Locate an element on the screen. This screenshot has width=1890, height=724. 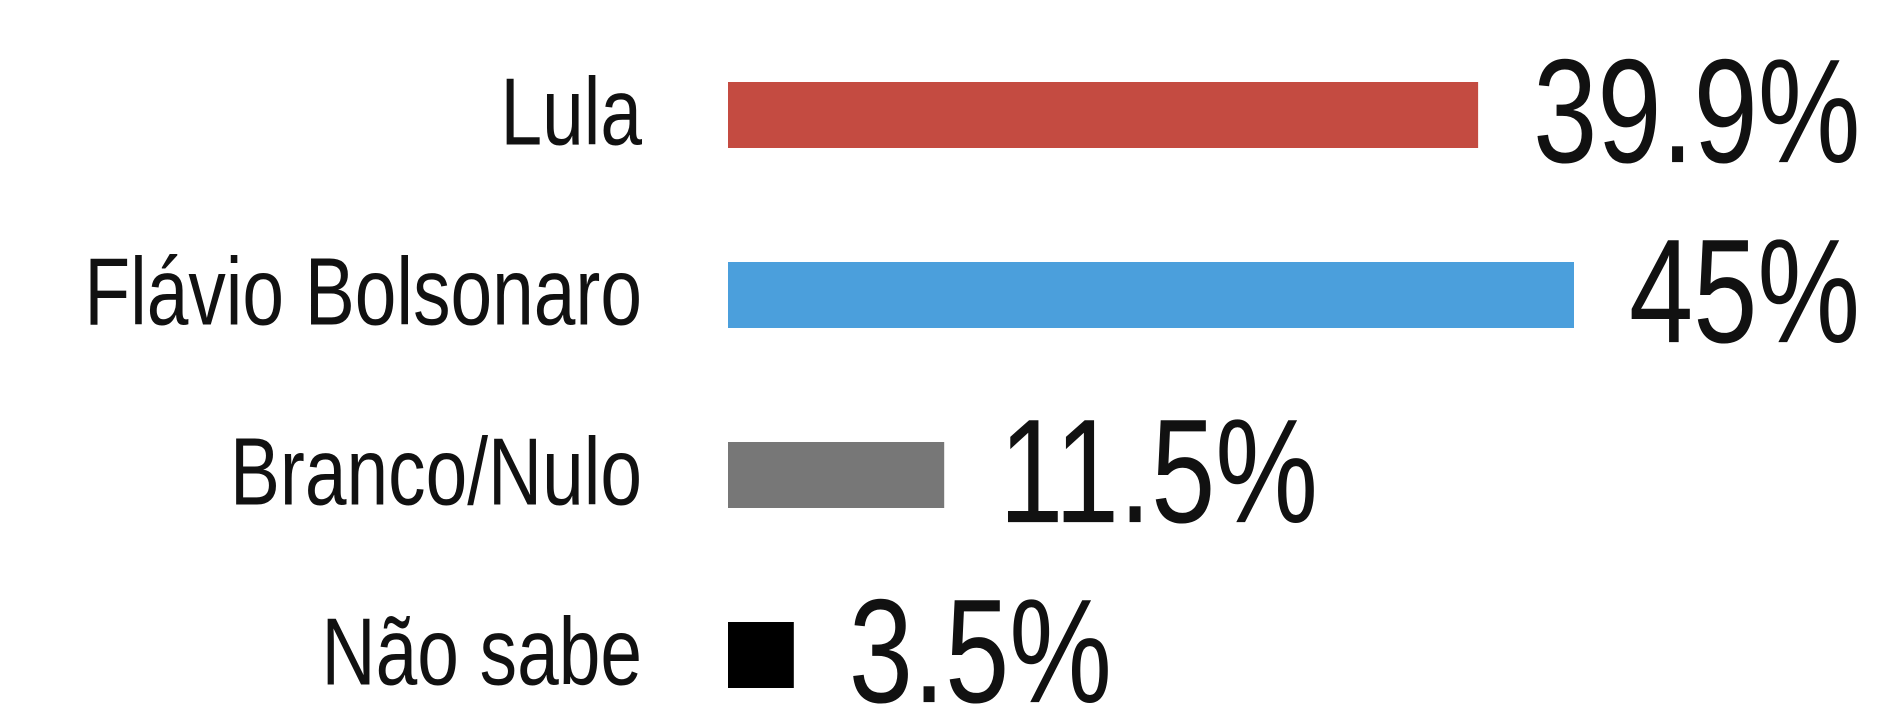
category-label: Lula is located at coordinates (571, 111).